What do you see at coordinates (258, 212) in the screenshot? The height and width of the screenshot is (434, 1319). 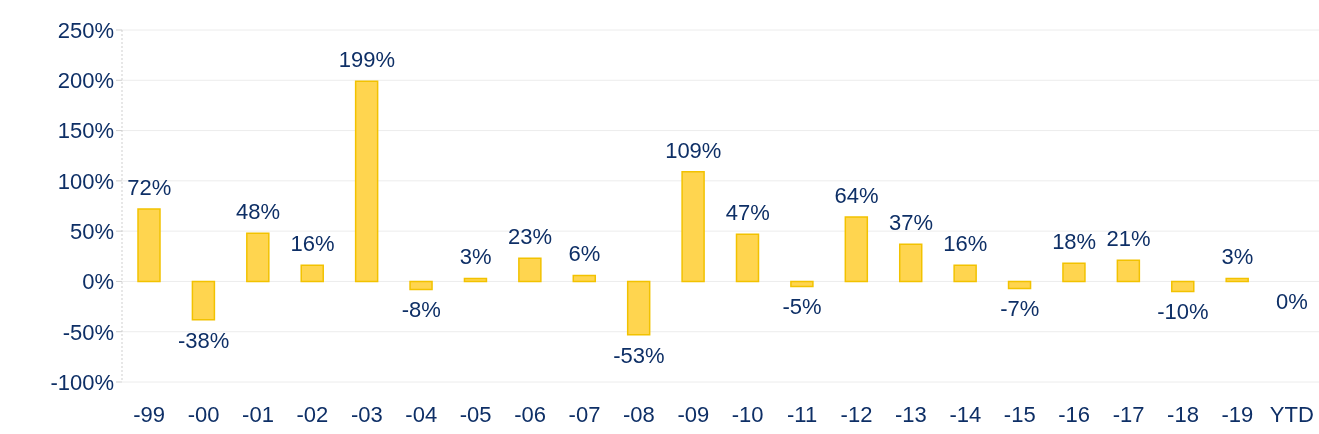 I see `data-label: 48%` at bounding box center [258, 212].